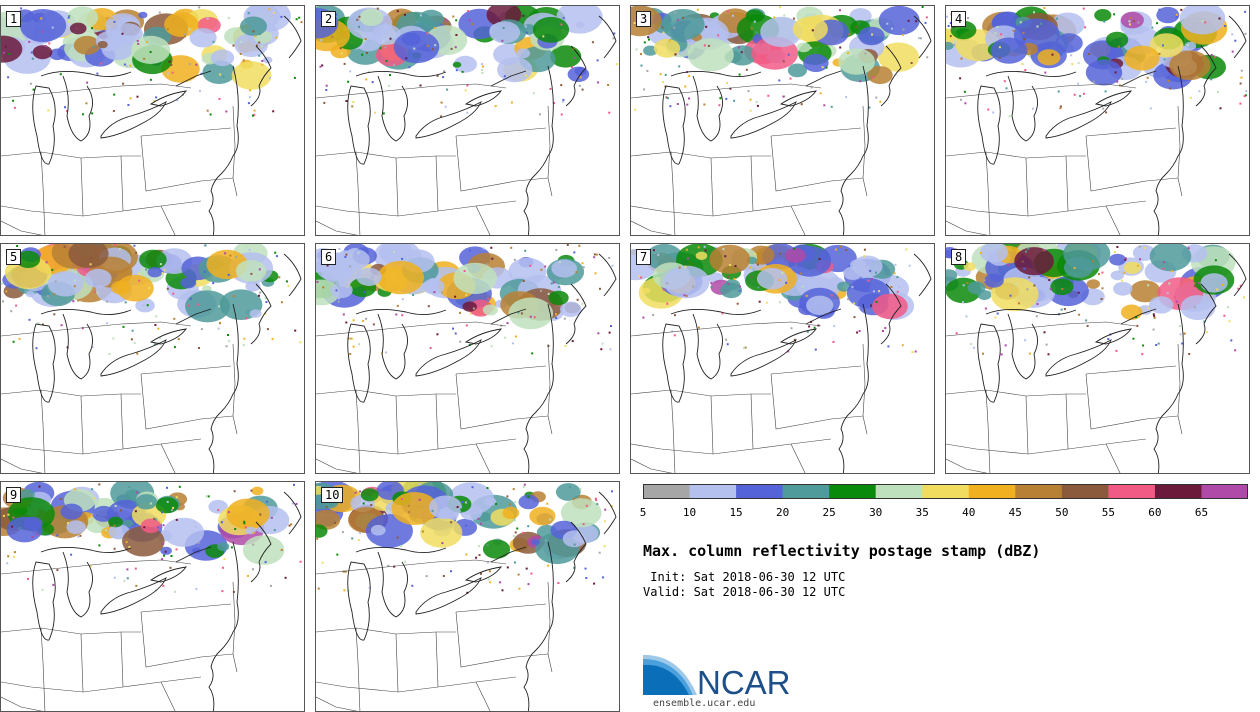  Describe the element at coordinates (1108, 512) in the screenshot. I see `colorbar-tick-label: 55` at that location.